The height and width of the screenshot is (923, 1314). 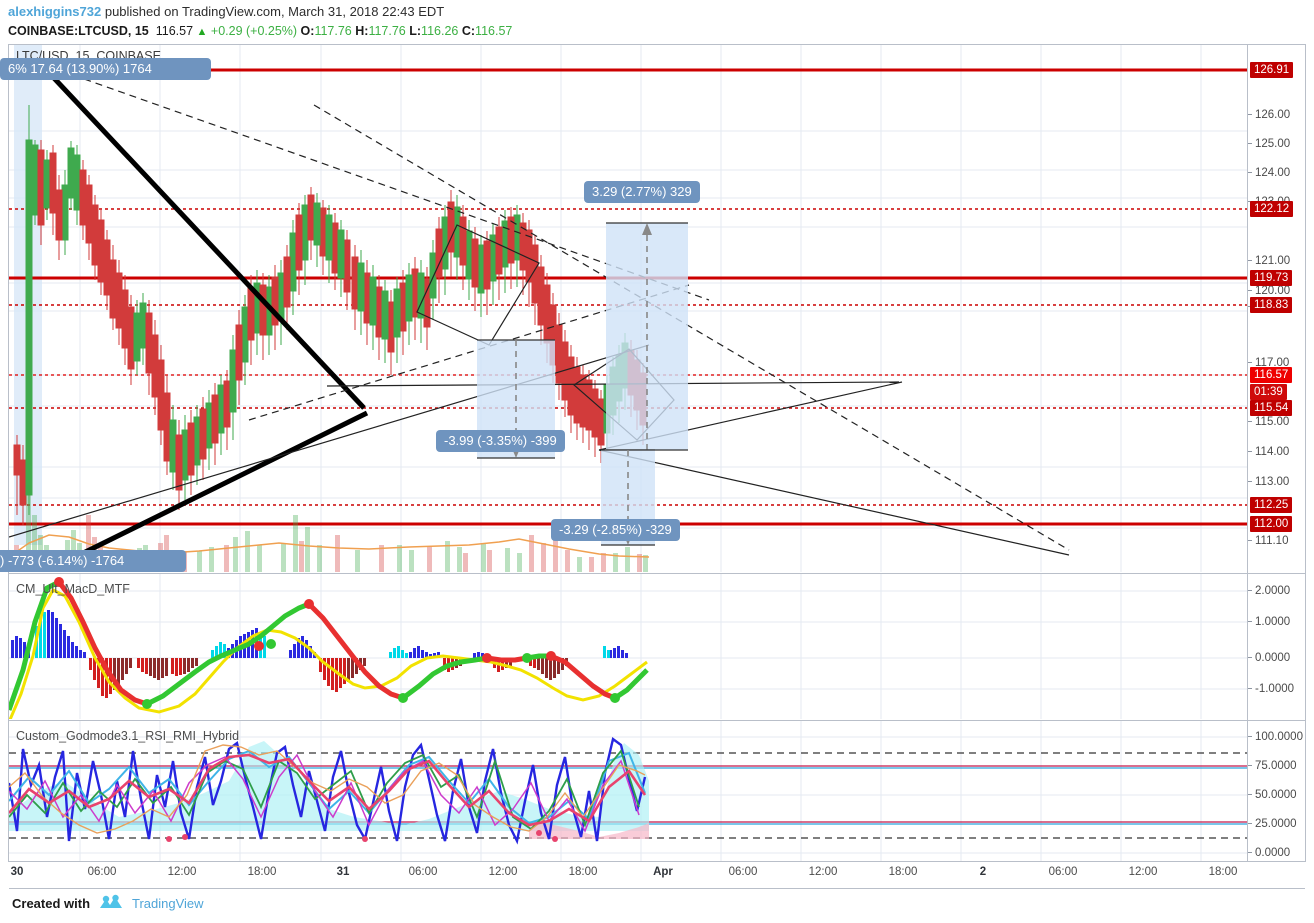 I want to click on time-tick: 31, so click(x=343, y=872).